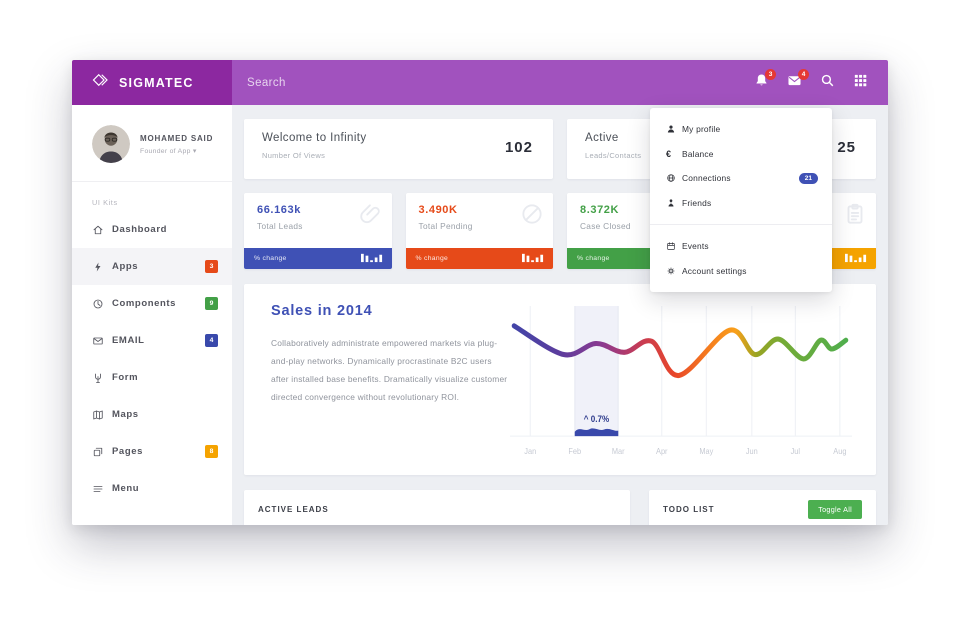 Image resolution: width=960 pixels, height=618 pixels. I want to click on sidebar-item-form: Form, so click(152, 377).